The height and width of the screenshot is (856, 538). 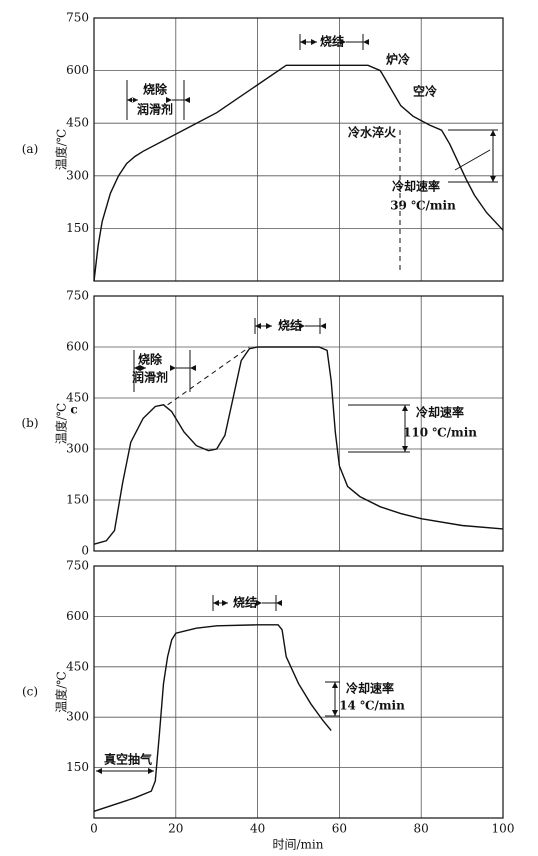 I want to click on x-tick-label: 60, so click(x=339, y=829).